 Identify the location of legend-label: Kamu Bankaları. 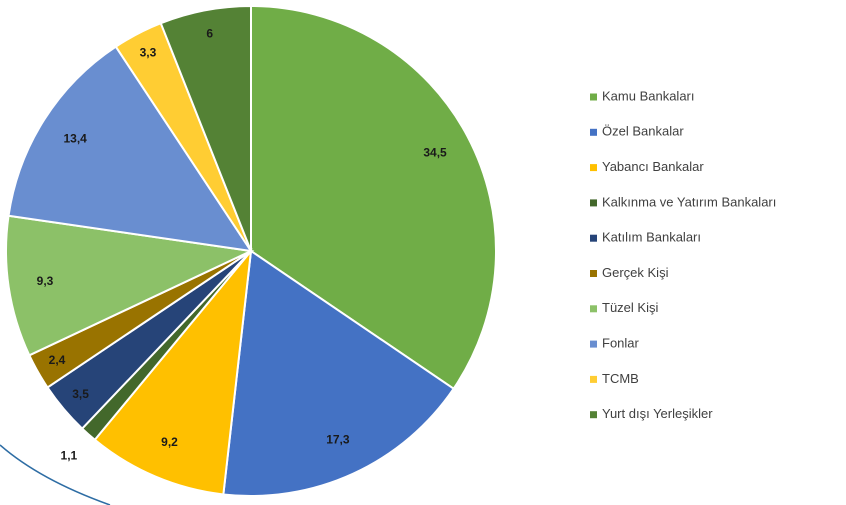
(648, 95).